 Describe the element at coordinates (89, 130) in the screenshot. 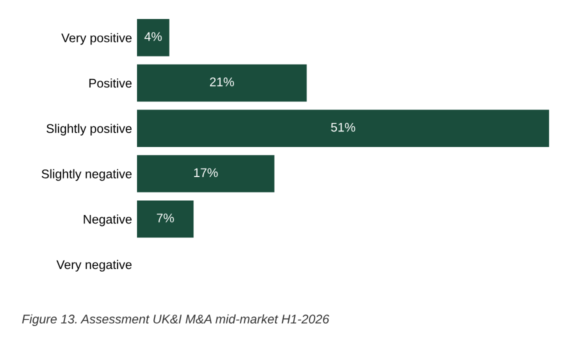

I see `y-tick-label: Slightly positive` at that location.